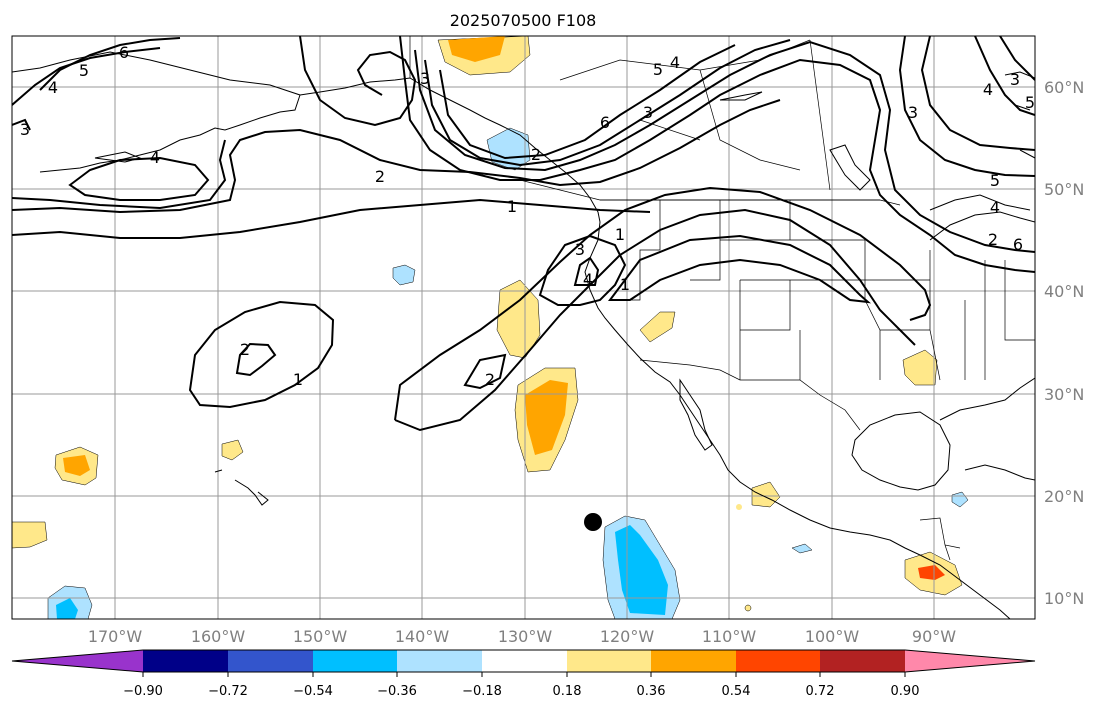 The image size is (1105, 712). I want to click on colorbar-label: 0.36, so click(651, 691).